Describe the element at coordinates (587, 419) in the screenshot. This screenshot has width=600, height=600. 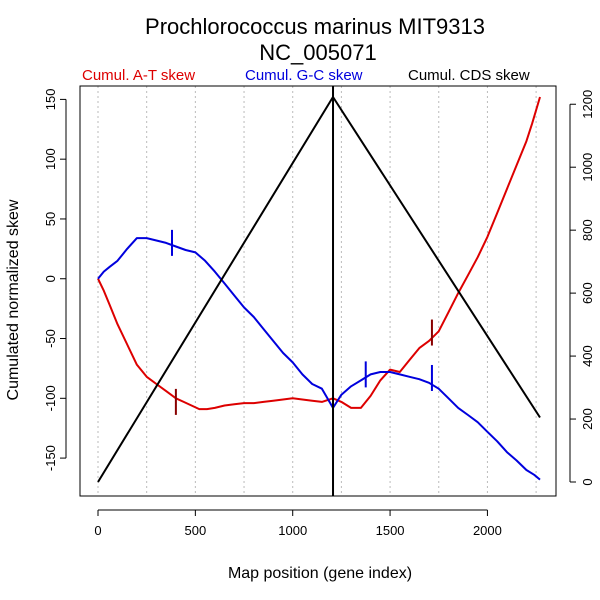
I see `y2-tick-label: 200` at that location.